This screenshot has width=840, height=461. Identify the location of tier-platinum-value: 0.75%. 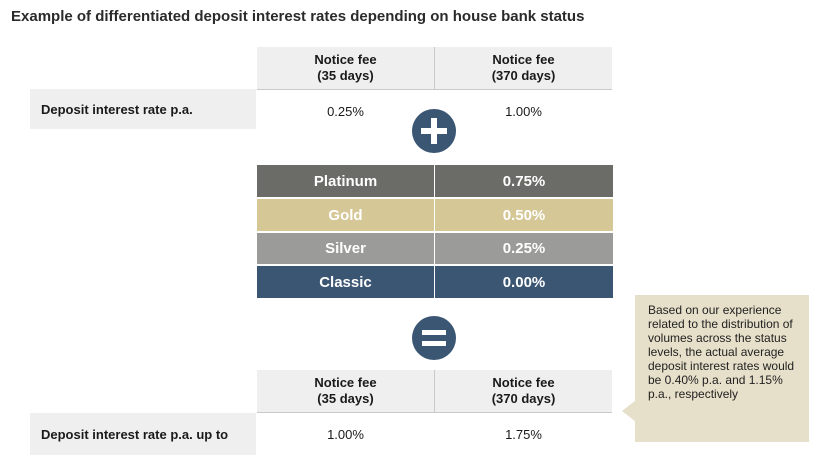
(524, 181).